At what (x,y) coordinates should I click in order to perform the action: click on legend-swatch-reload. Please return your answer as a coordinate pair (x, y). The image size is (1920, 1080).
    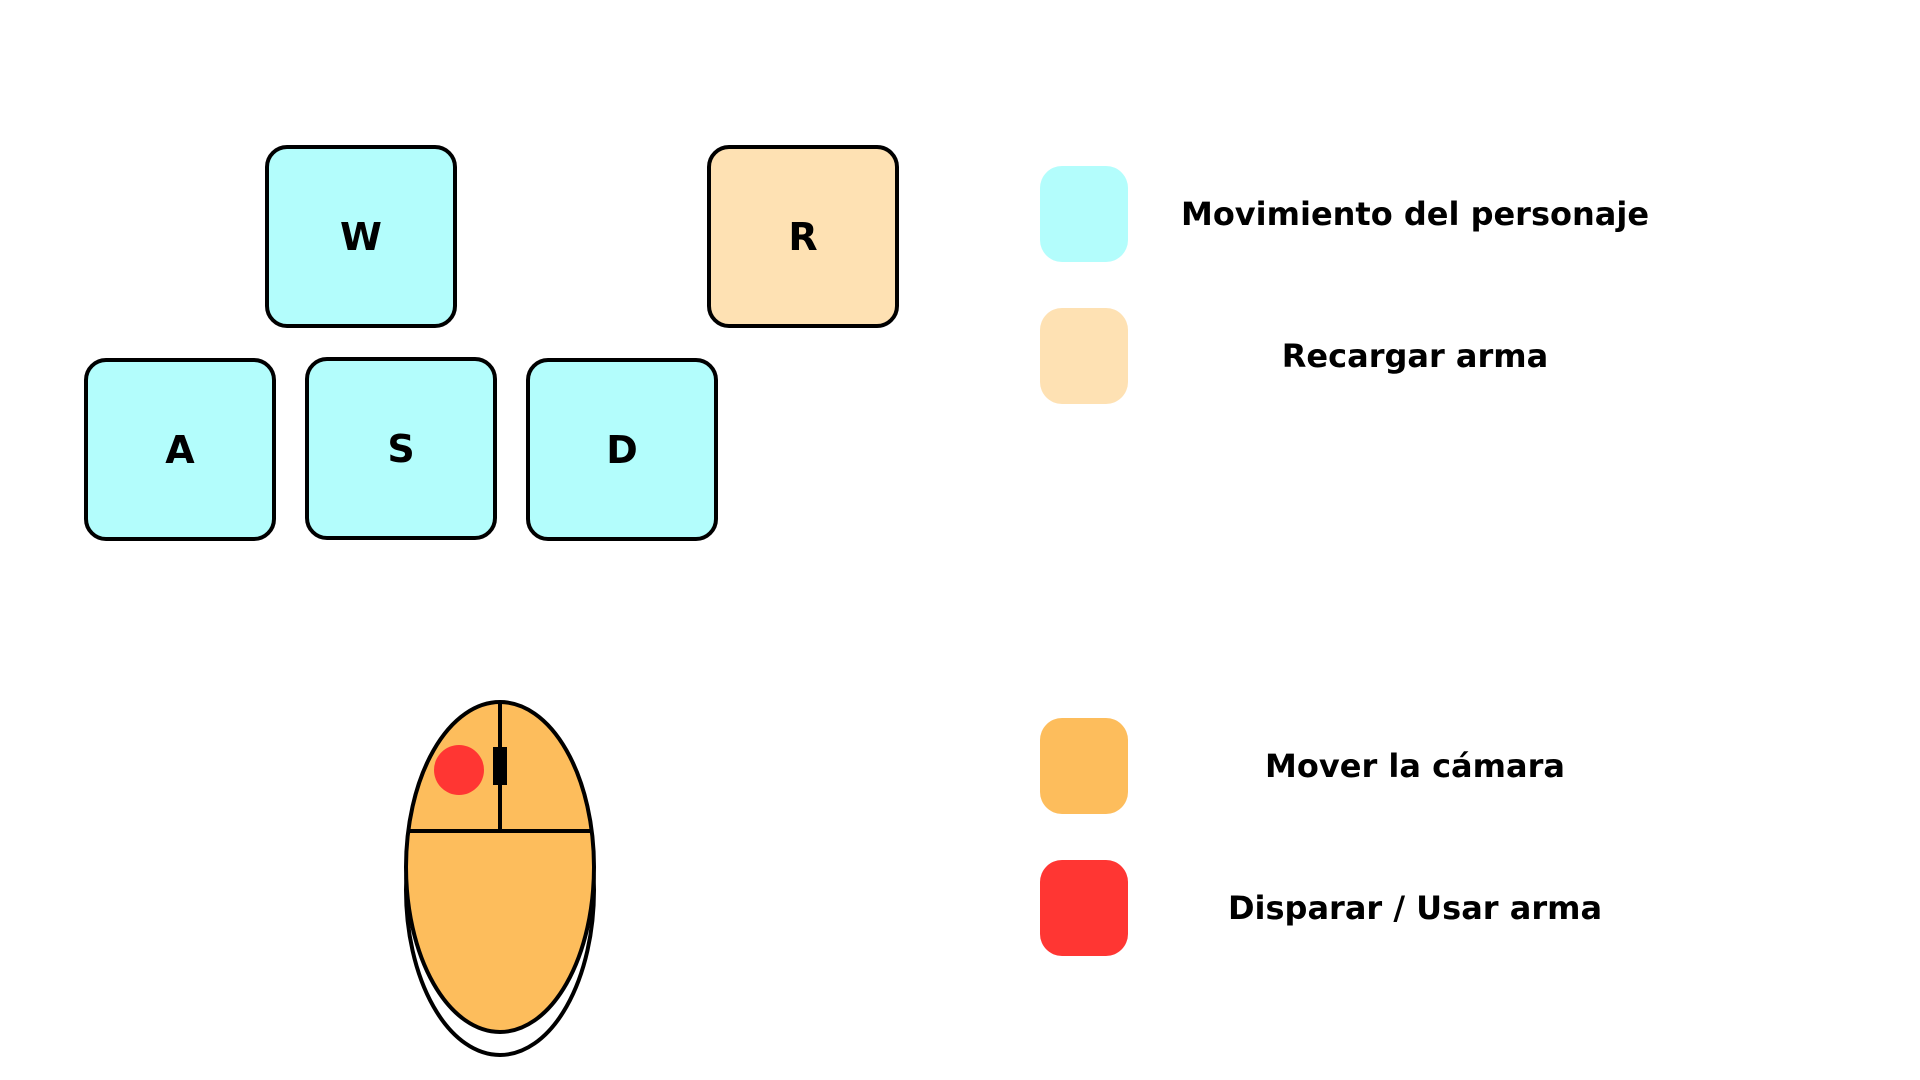
    Looking at the image, I should click on (1084, 356).